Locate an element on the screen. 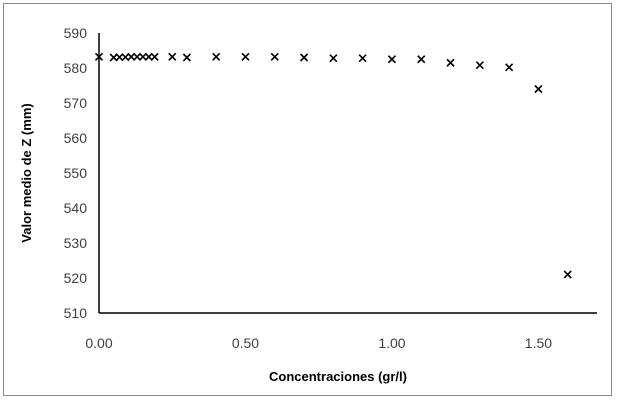  y-axis-title: Valor medio de Z (mm) is located at coordinates (26, 172).